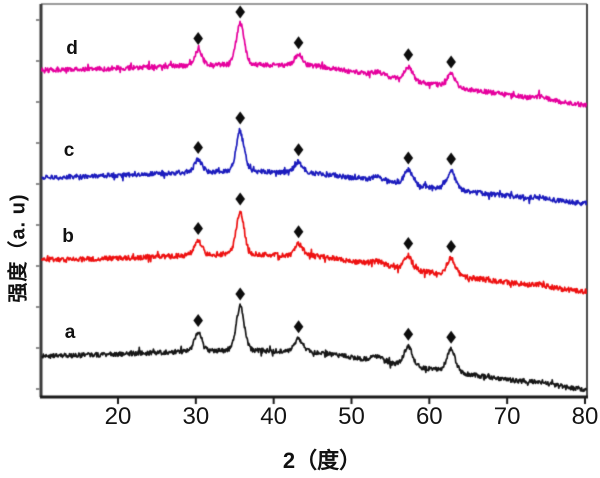 The image size is (600, 478). I want to click on x-tick-label: 30, so click(196, 416).